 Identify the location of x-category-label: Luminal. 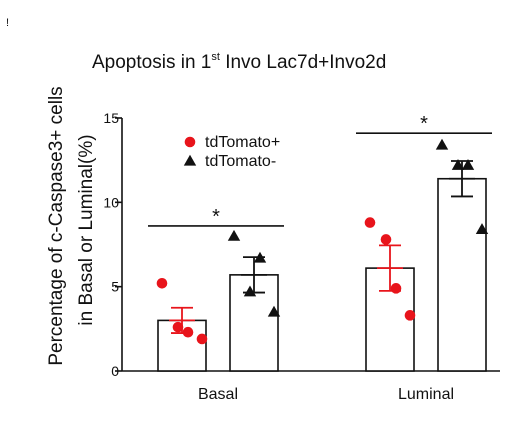
(426, 394).